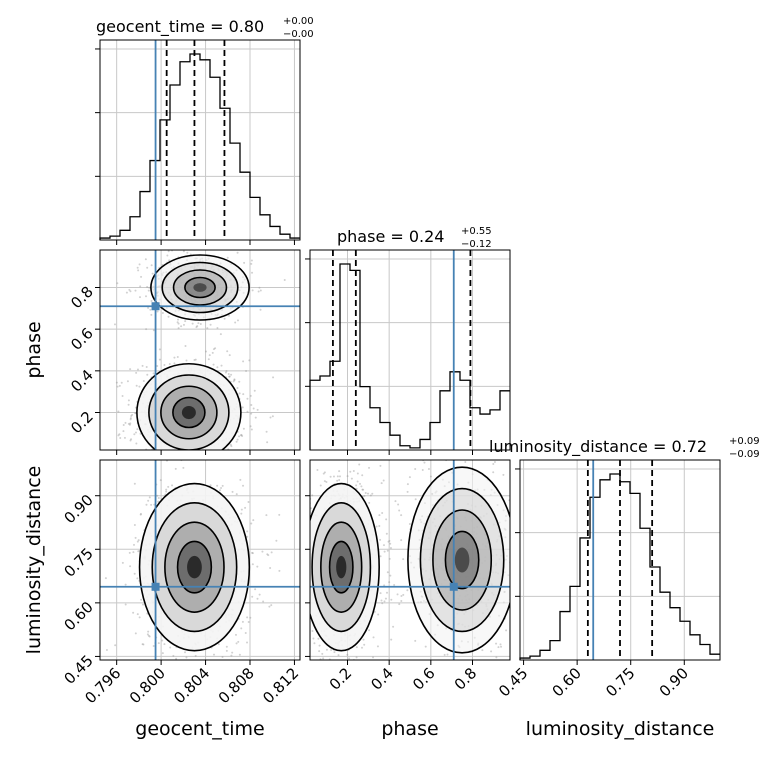  Describe the element at coordinates (382, 679) in the screenshot. I see `joint-luminosity_distance-phase-xtick-label: 0.4` at that location.